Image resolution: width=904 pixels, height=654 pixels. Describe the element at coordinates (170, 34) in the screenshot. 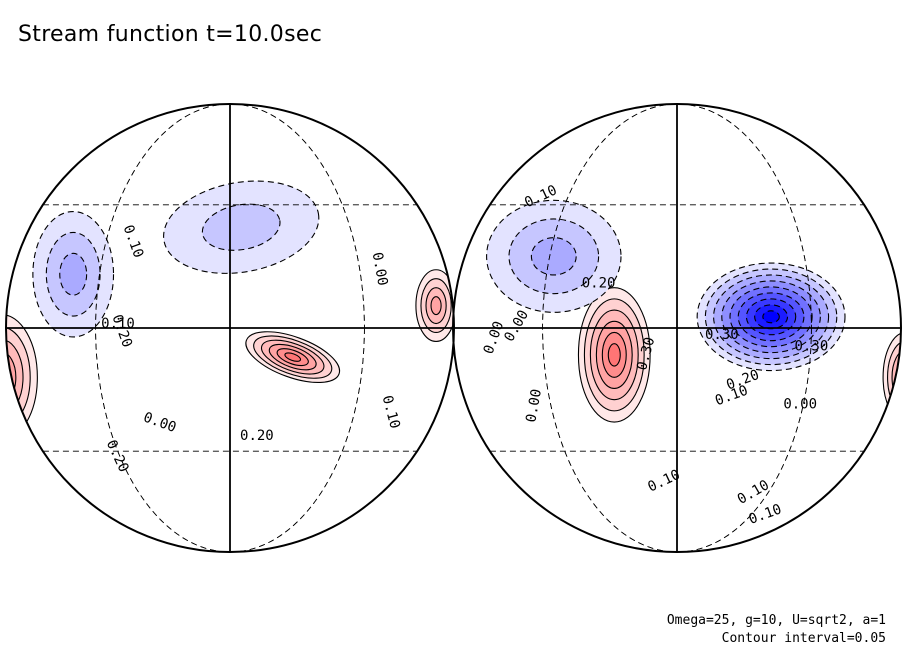

I see `chart-title: Stream function t=10.0sec` at that location.